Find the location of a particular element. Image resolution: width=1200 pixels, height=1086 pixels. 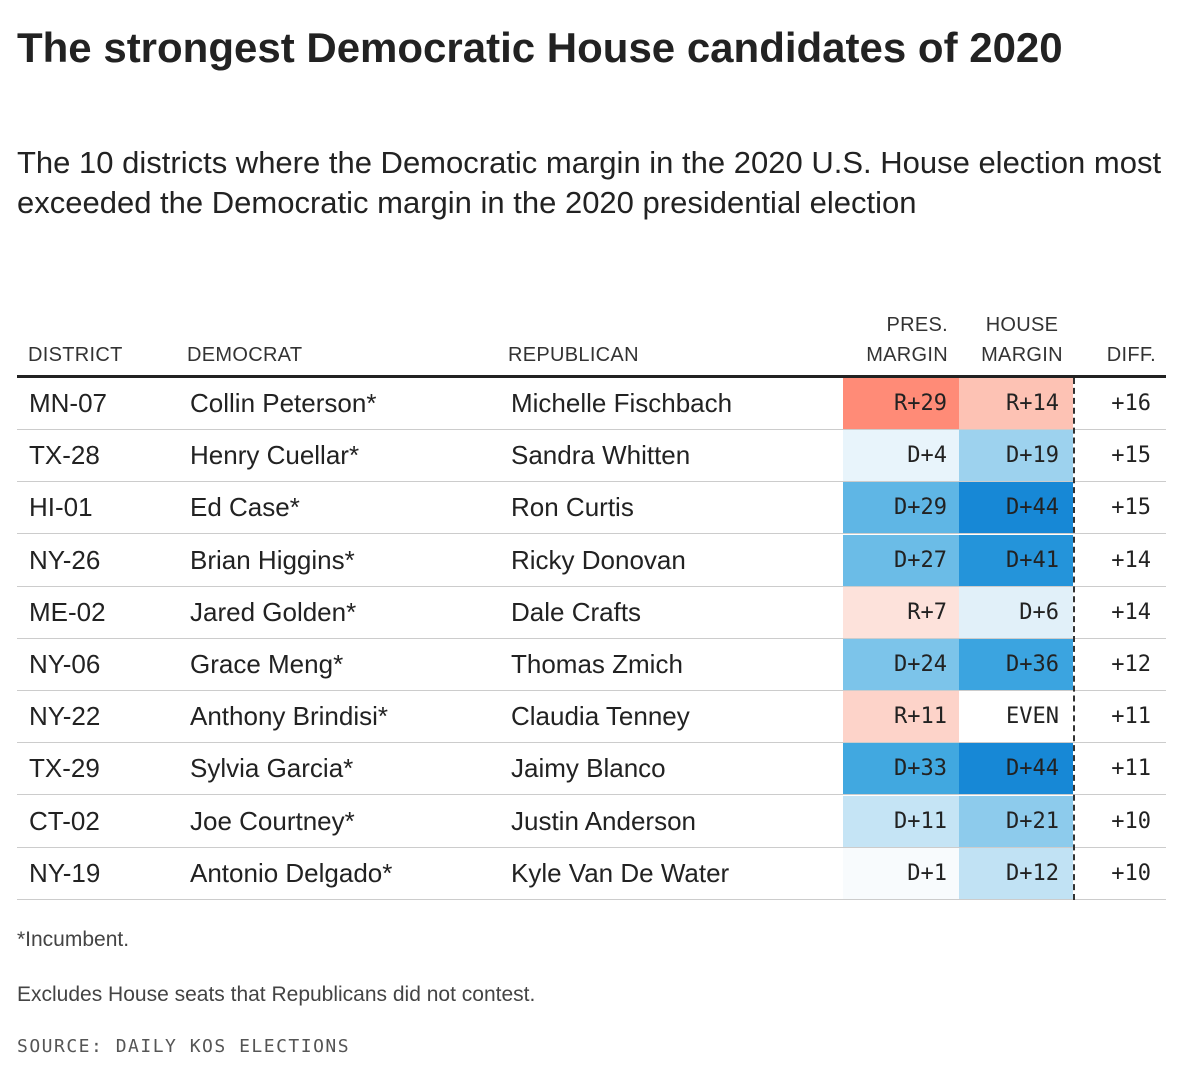

table-row: HI-01 Ed Case* Ron Curtis D+29 D+44 +15 is located at coordinates (591, 508).